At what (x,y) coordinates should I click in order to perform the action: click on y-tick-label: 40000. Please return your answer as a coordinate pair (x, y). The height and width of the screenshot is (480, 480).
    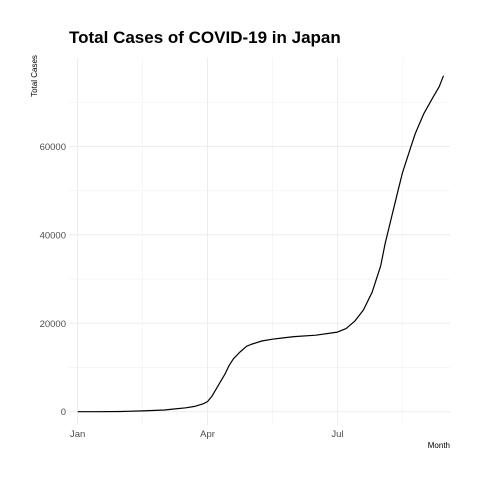
    Looking at the image, I should click on (53, 235).